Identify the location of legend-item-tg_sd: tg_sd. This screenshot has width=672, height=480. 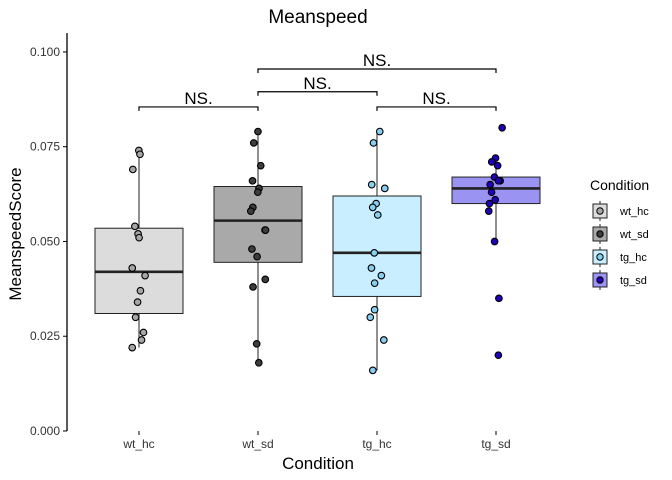
(619, 280).